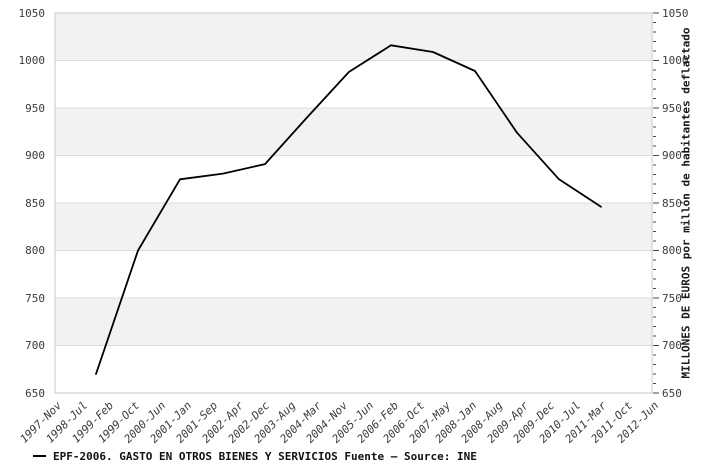  I want to click on y-right-tick-label: 800, so click(672, 250).